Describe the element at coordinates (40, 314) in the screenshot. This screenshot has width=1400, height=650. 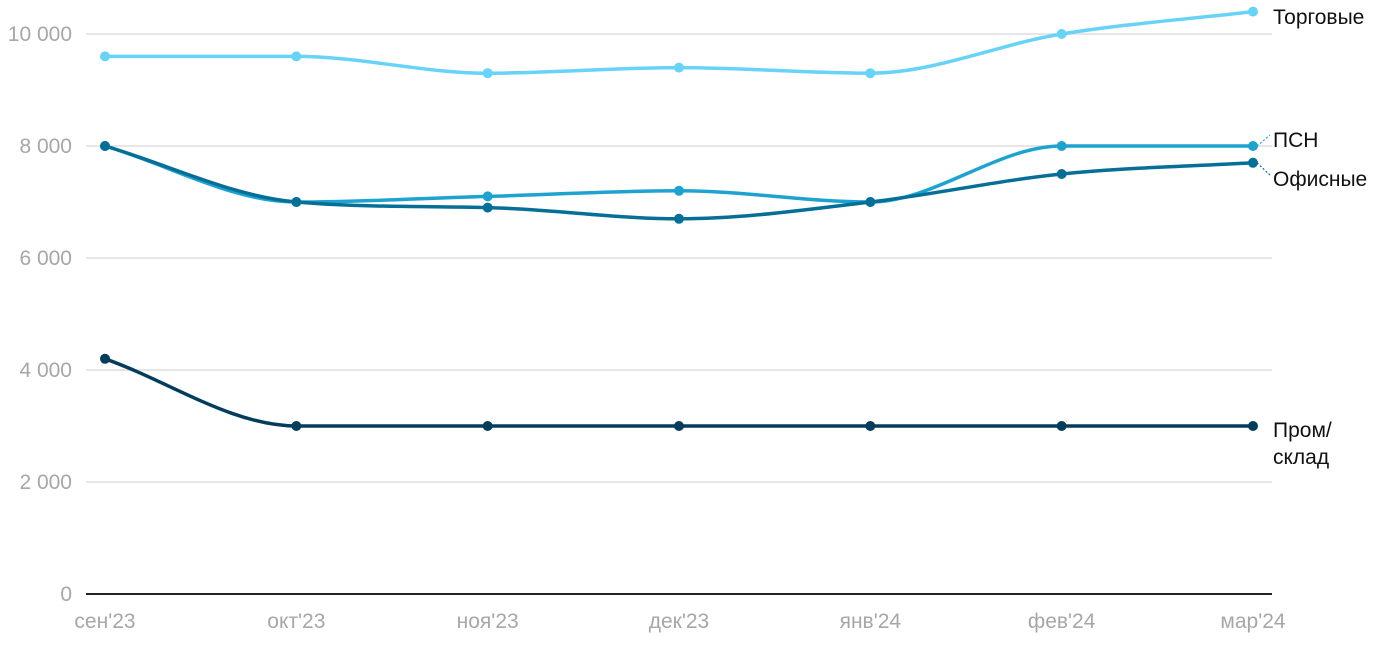
I see `y-axis: 0 2 000 4 000 6 000 8 000 10 000` at that location.